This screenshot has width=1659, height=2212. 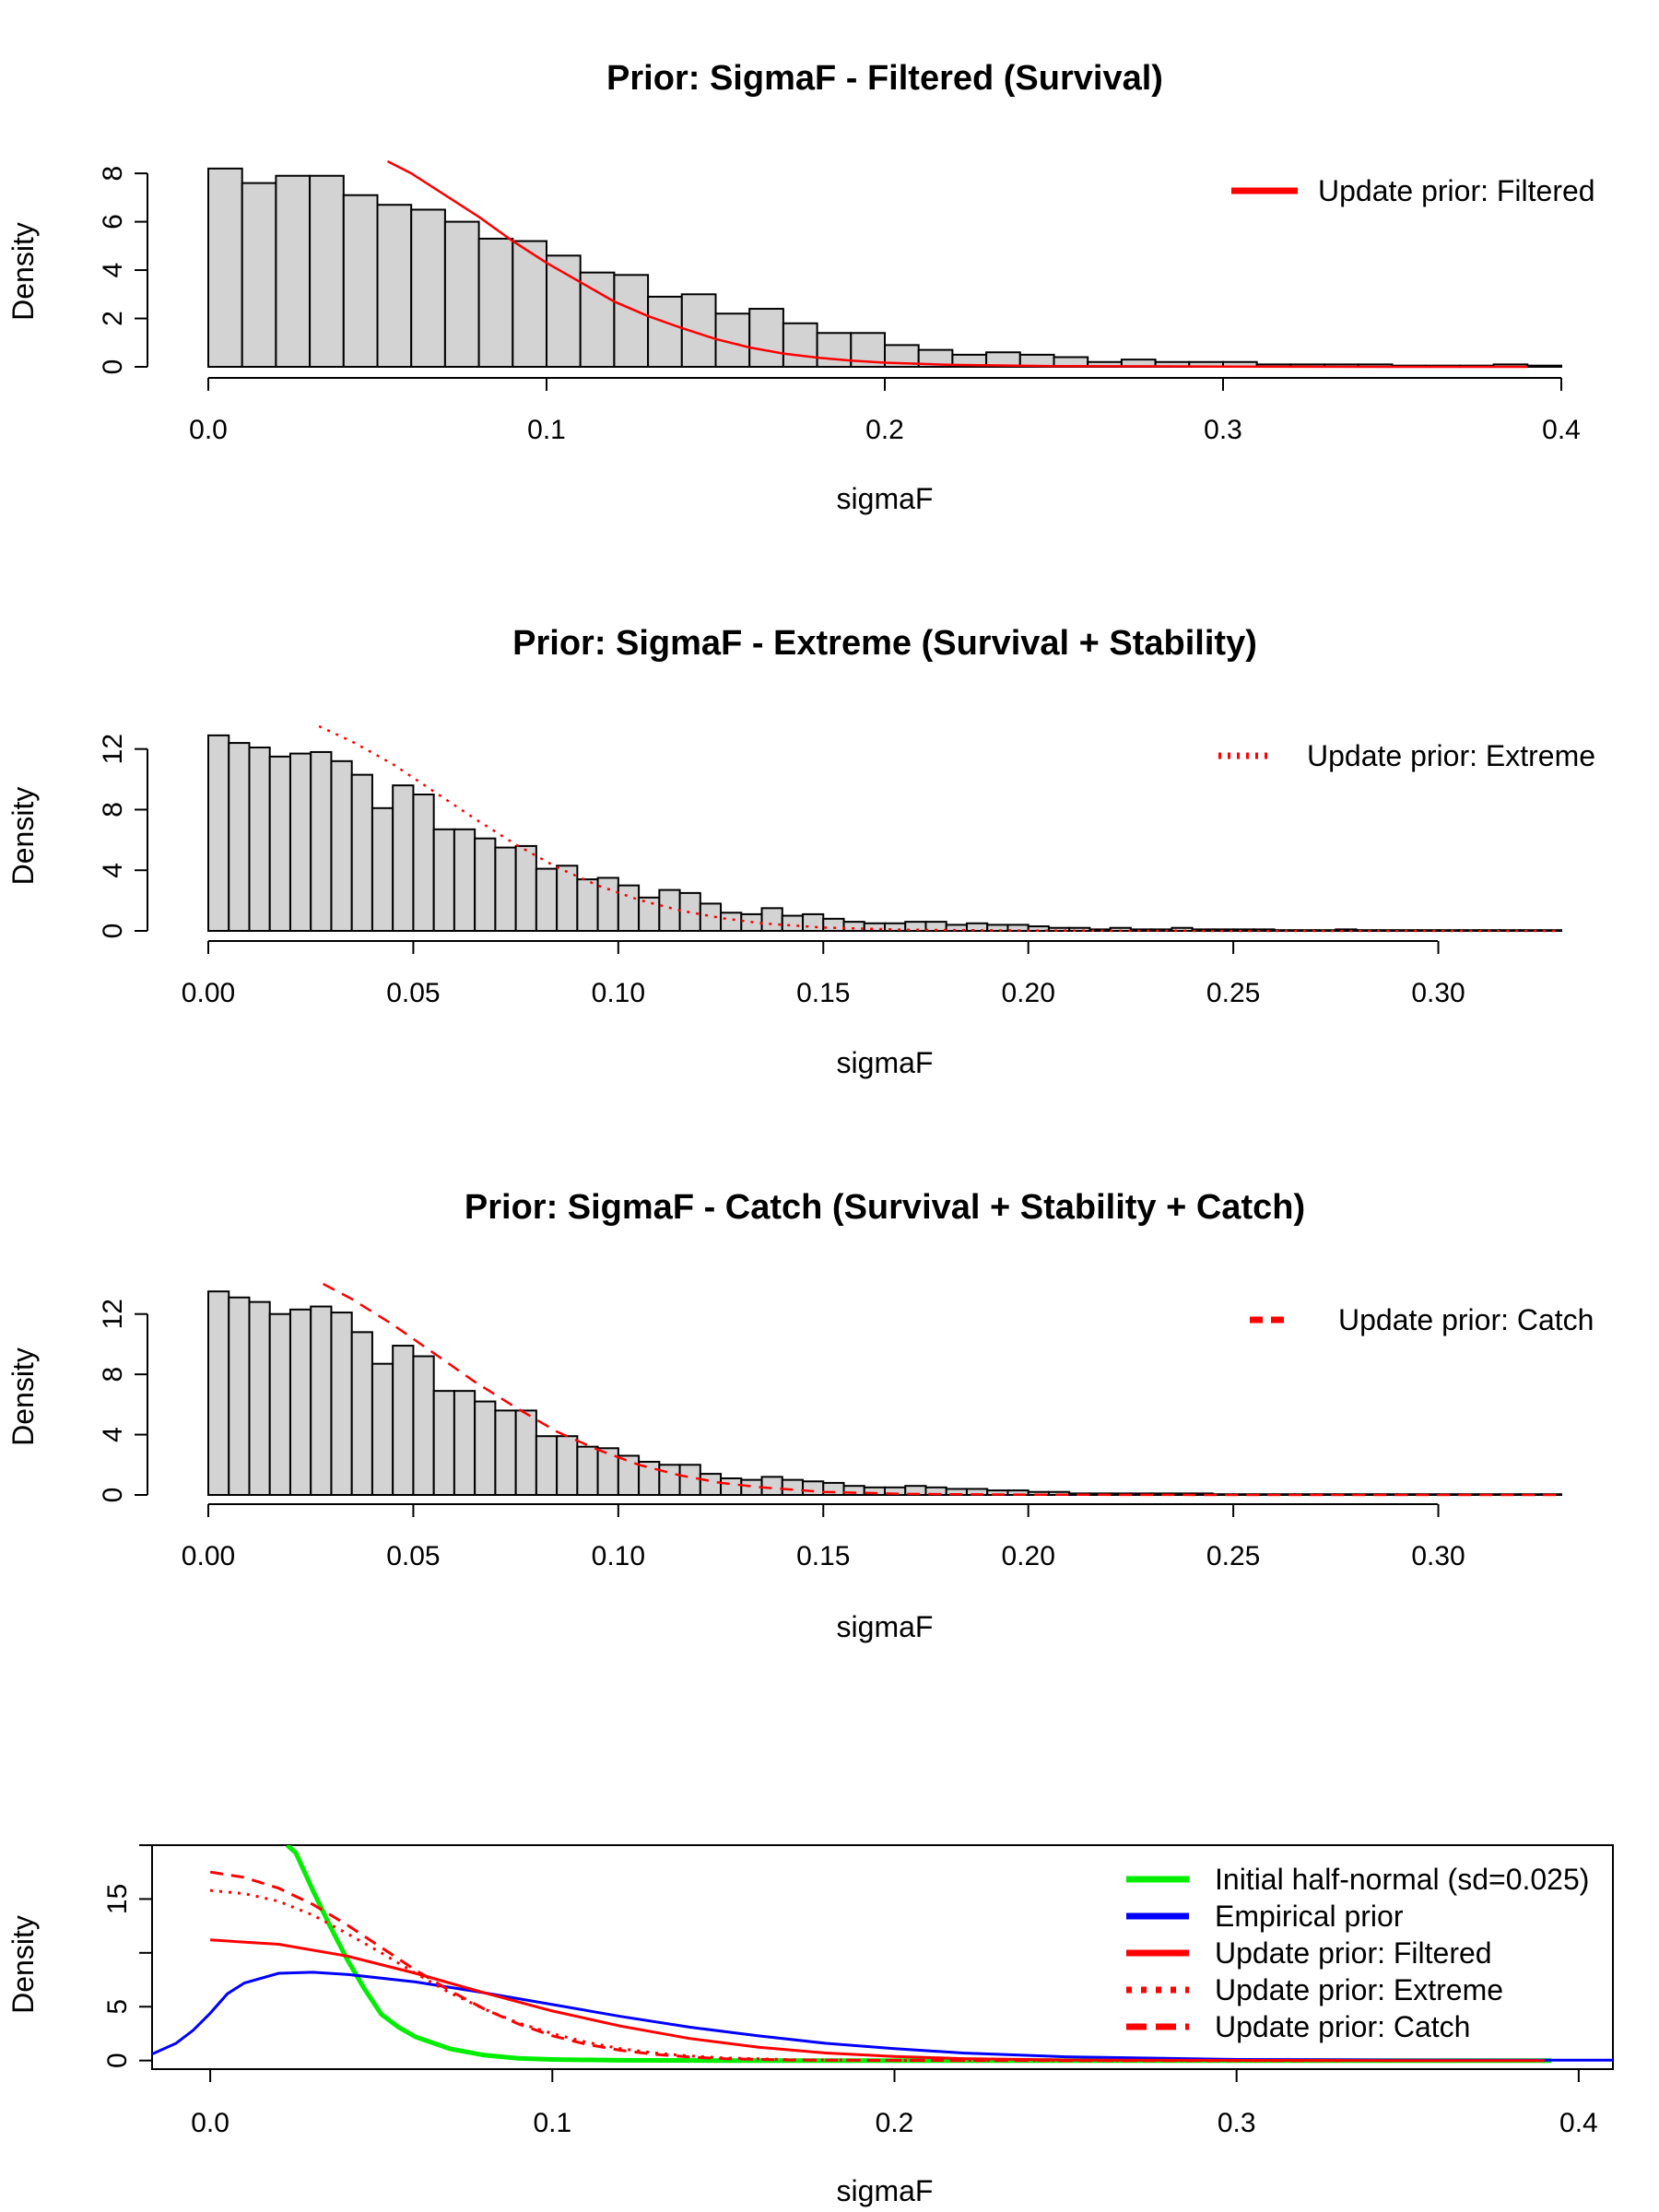 I want to click on x-tick-label: 0.10, so click(x=618, y=993).